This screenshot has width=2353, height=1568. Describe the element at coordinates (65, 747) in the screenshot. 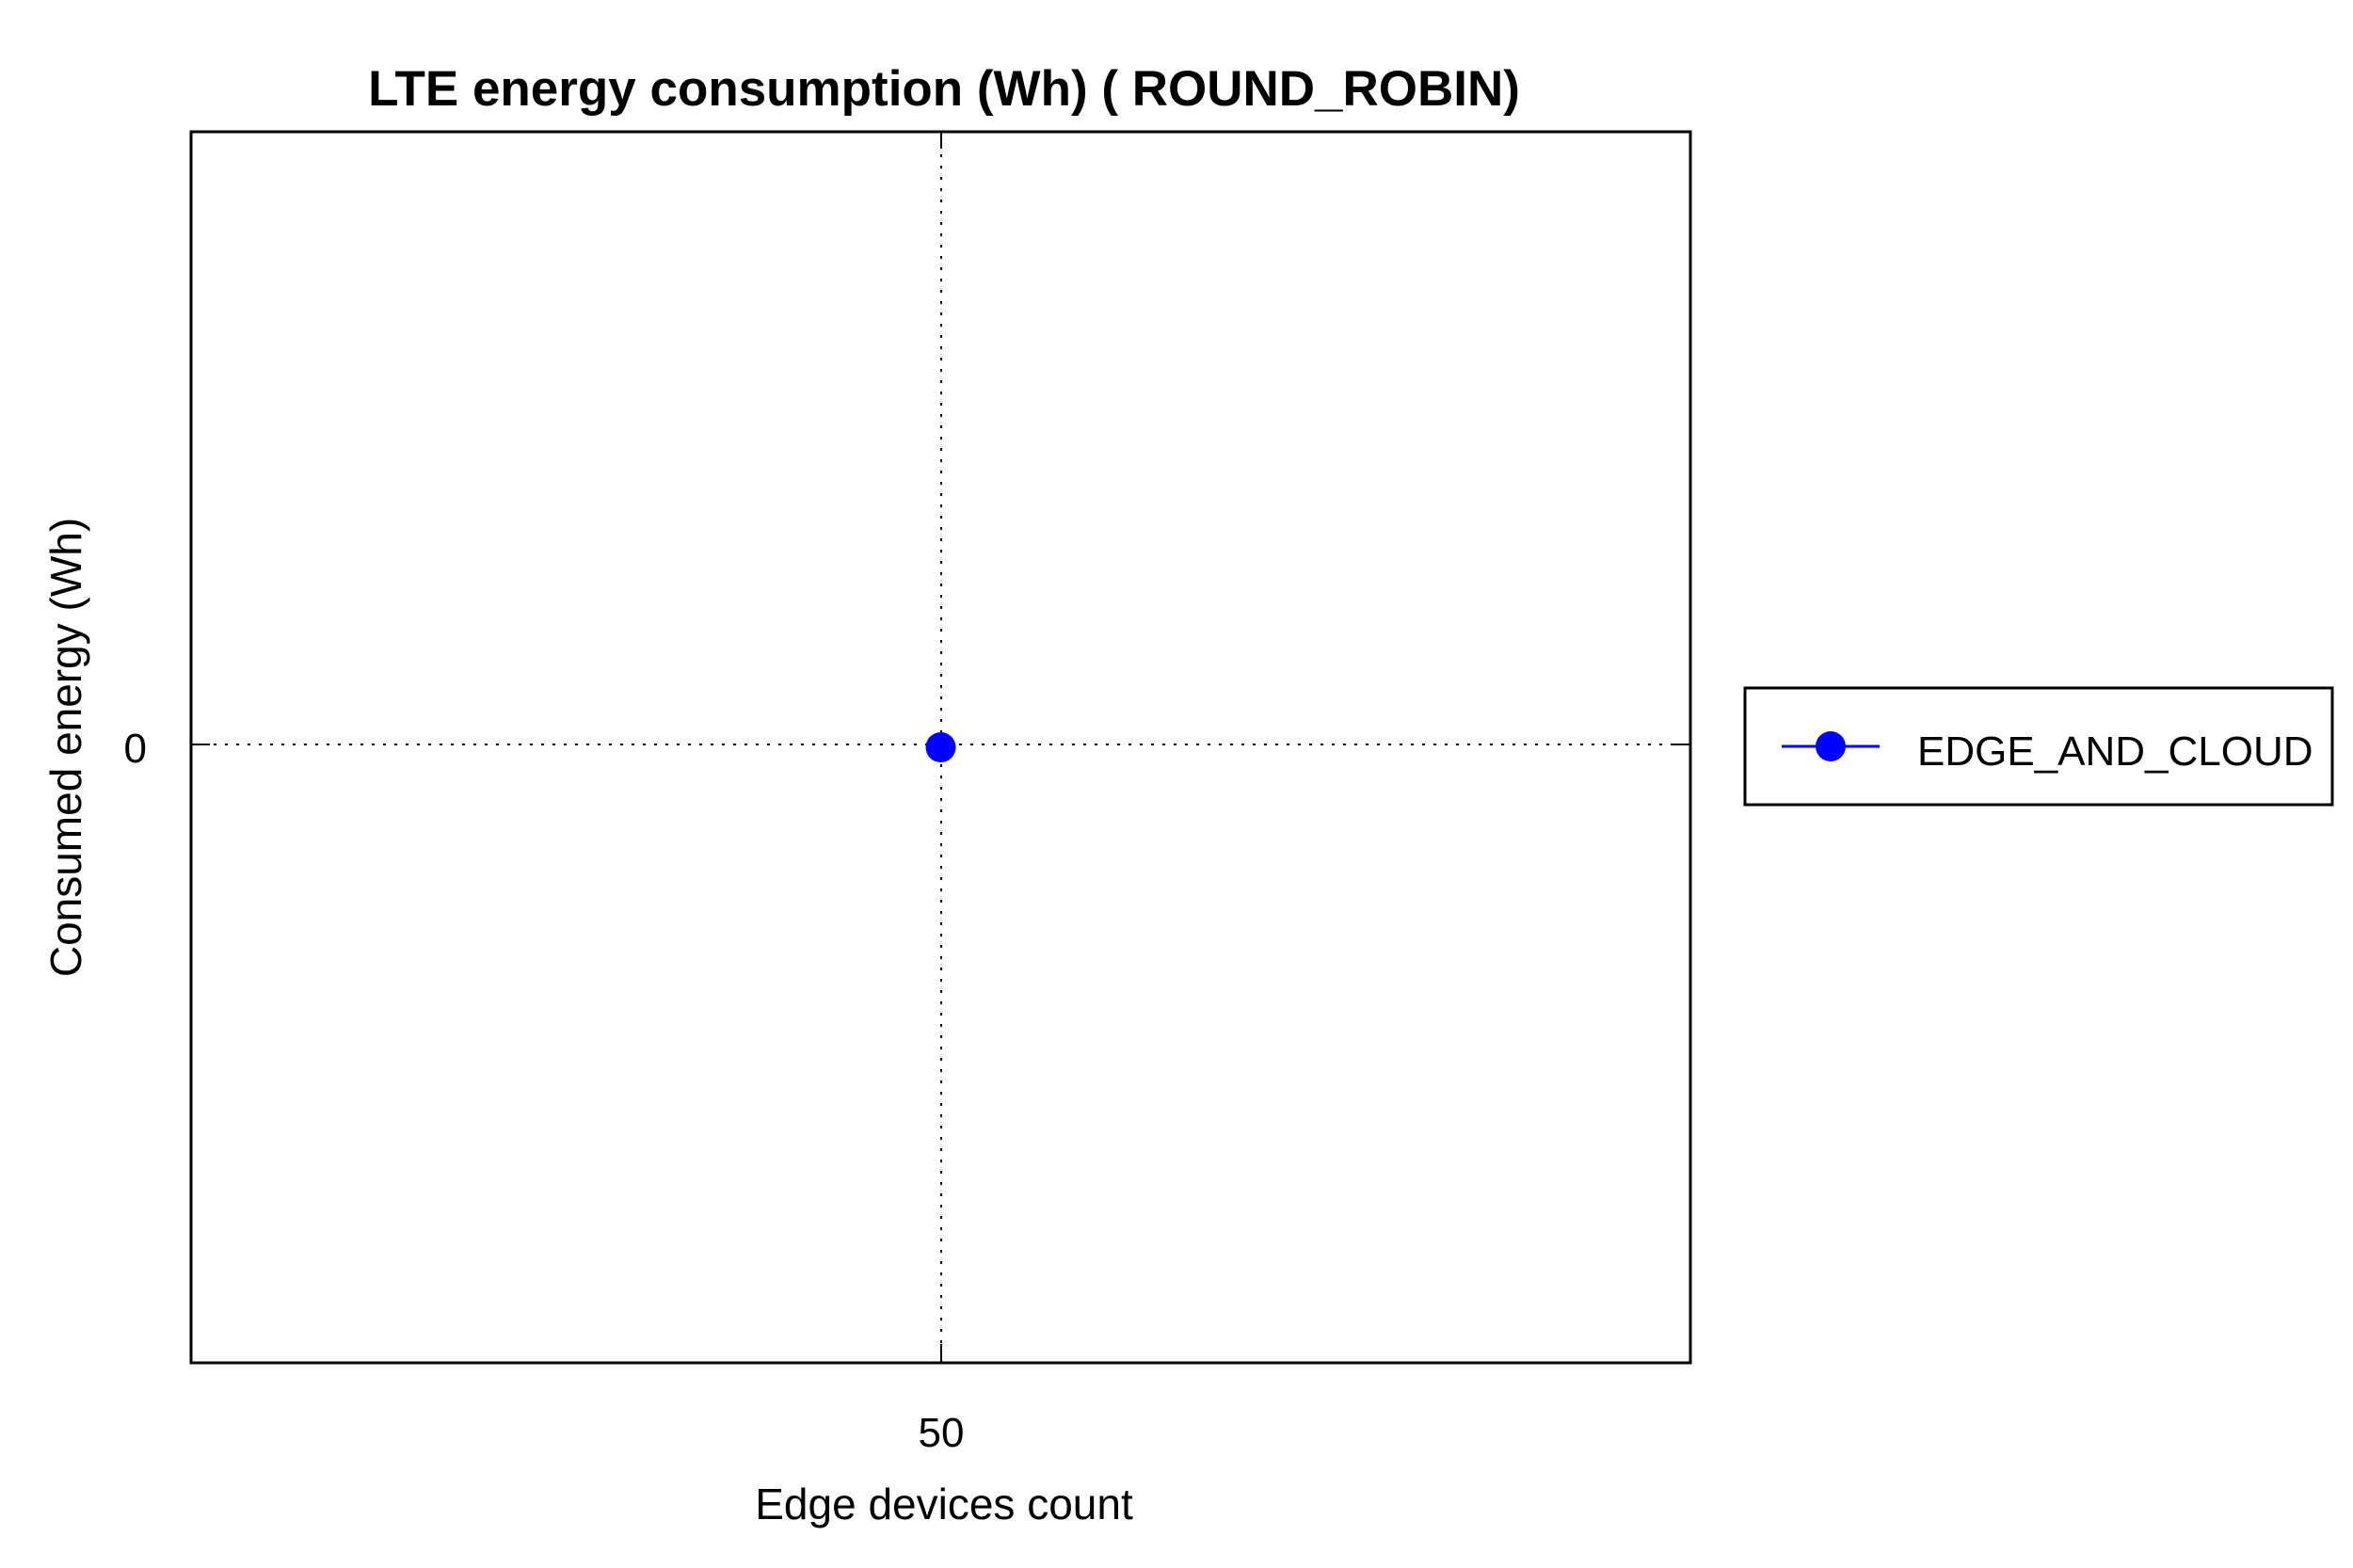

I see `y-axis-label: Consumed energy (Wh)` at that location.